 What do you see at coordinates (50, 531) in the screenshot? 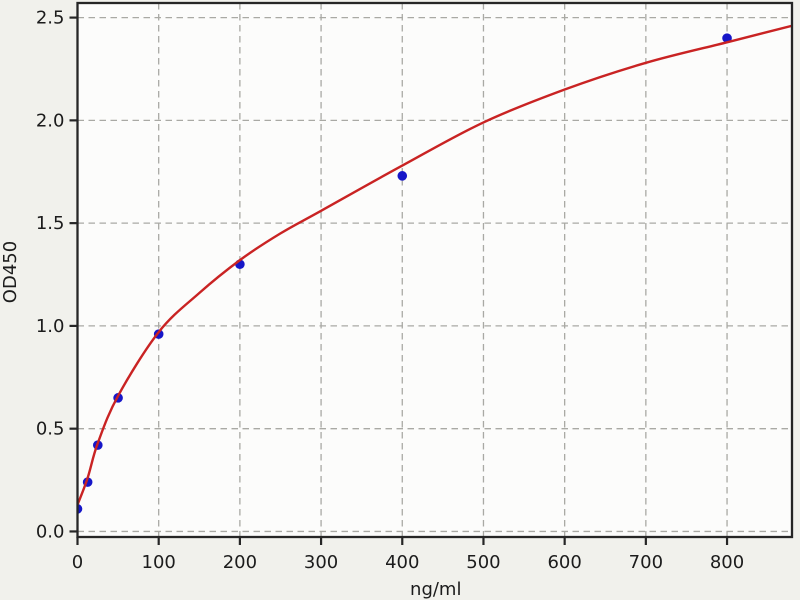
I see `y-tick-label: 0.0` at bounding box center [50, 531].